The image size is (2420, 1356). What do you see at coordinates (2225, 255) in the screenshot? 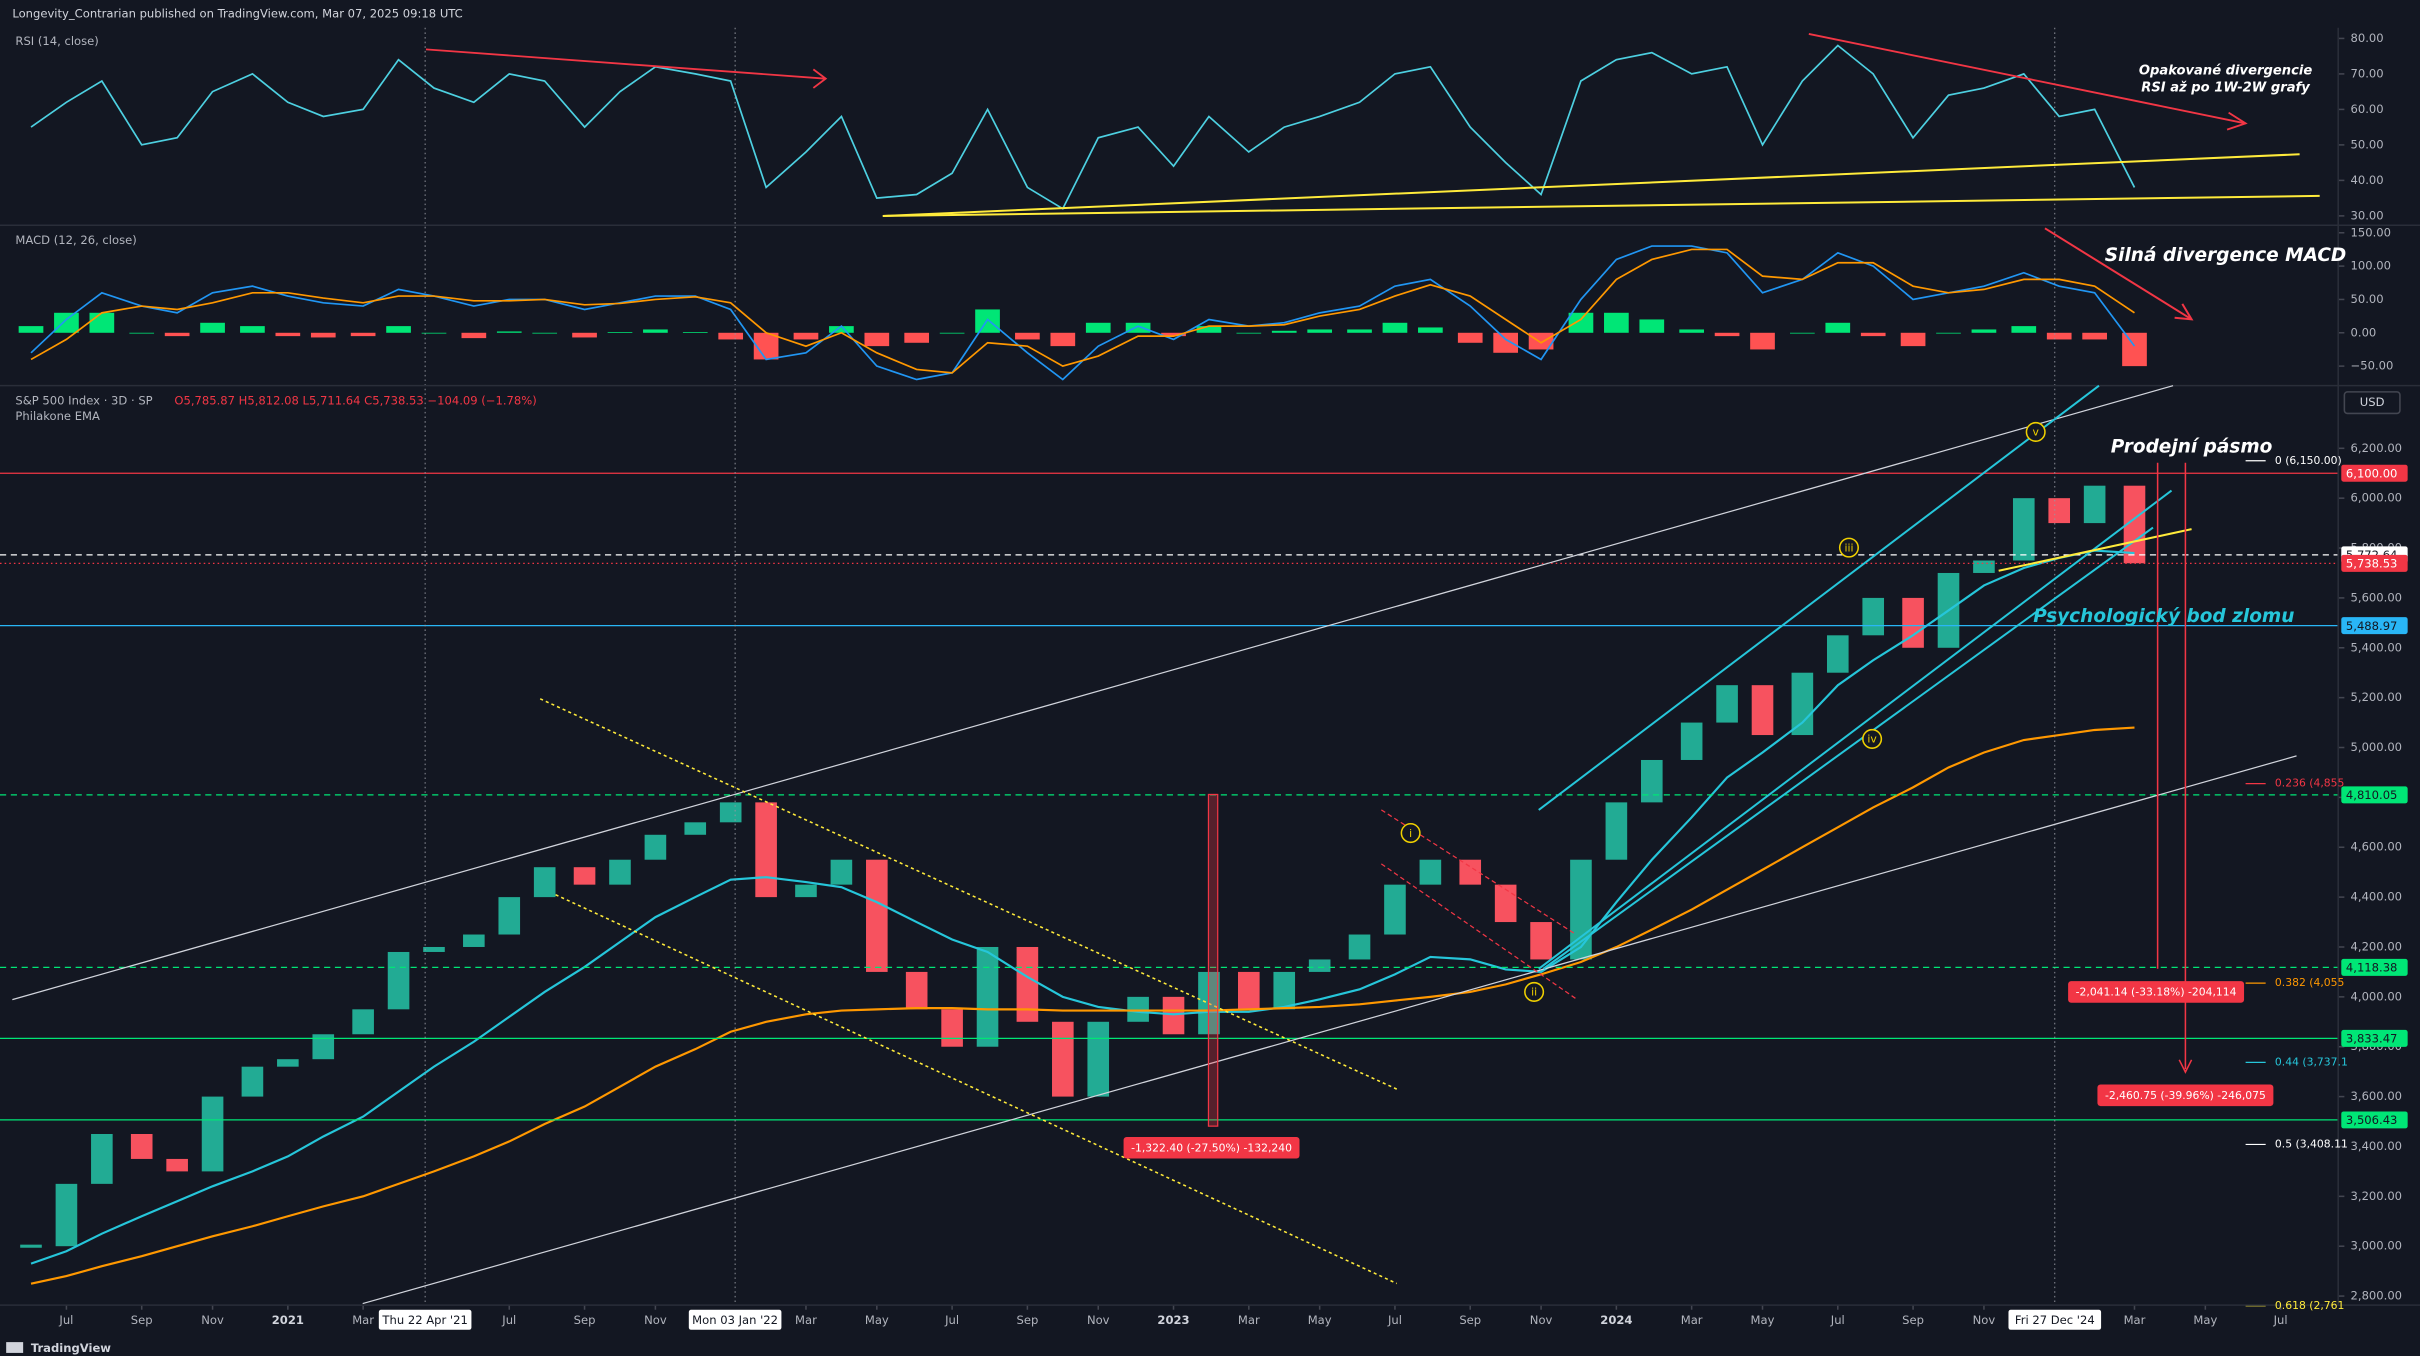
I see `annotation: Silná divergence MACD` at bounding box center [2225, 255].